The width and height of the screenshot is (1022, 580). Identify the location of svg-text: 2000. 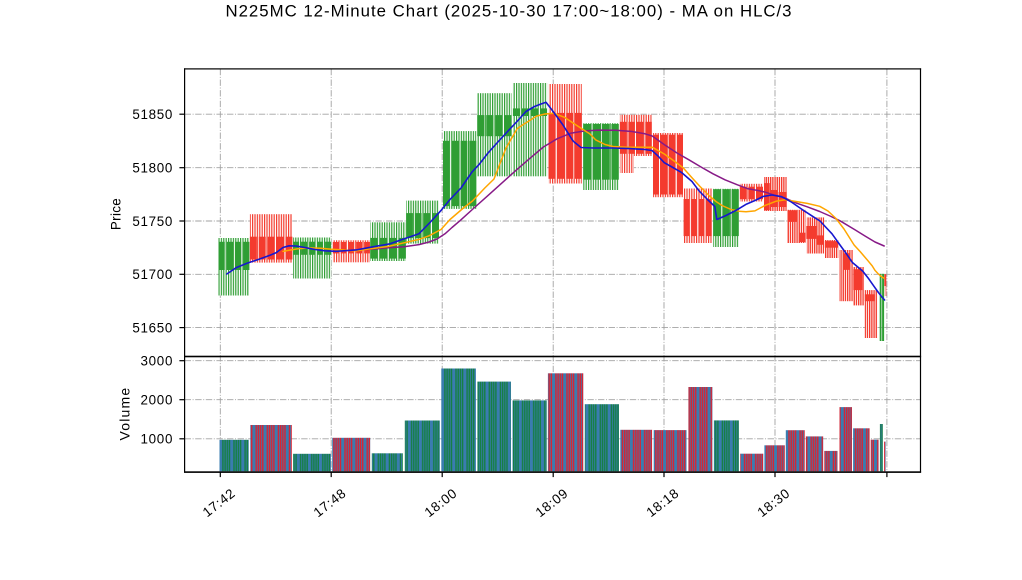
(157, 400).